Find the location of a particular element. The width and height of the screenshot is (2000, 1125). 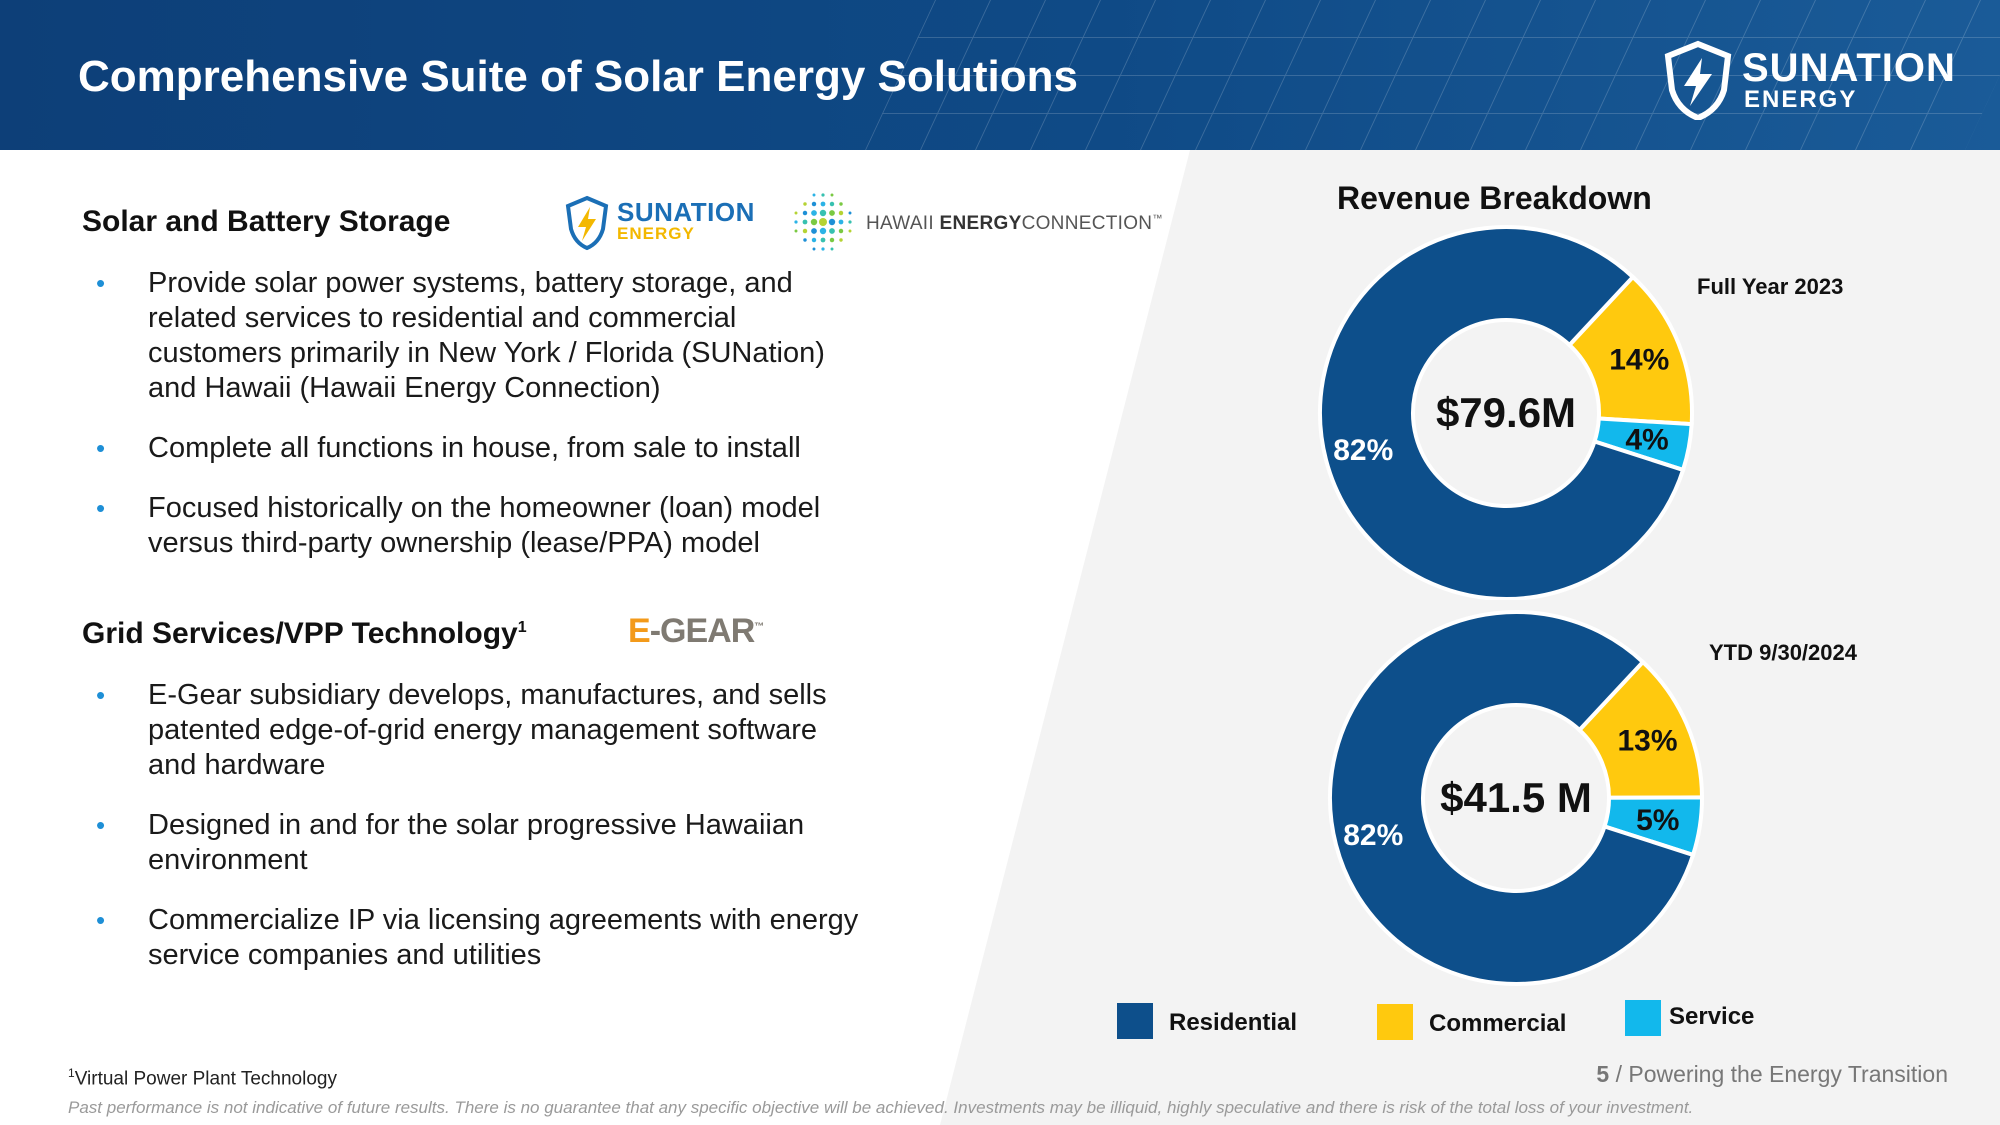

section-heading-grid-text: Grid Services/VPP Technology is located at coordinates (300, 633).